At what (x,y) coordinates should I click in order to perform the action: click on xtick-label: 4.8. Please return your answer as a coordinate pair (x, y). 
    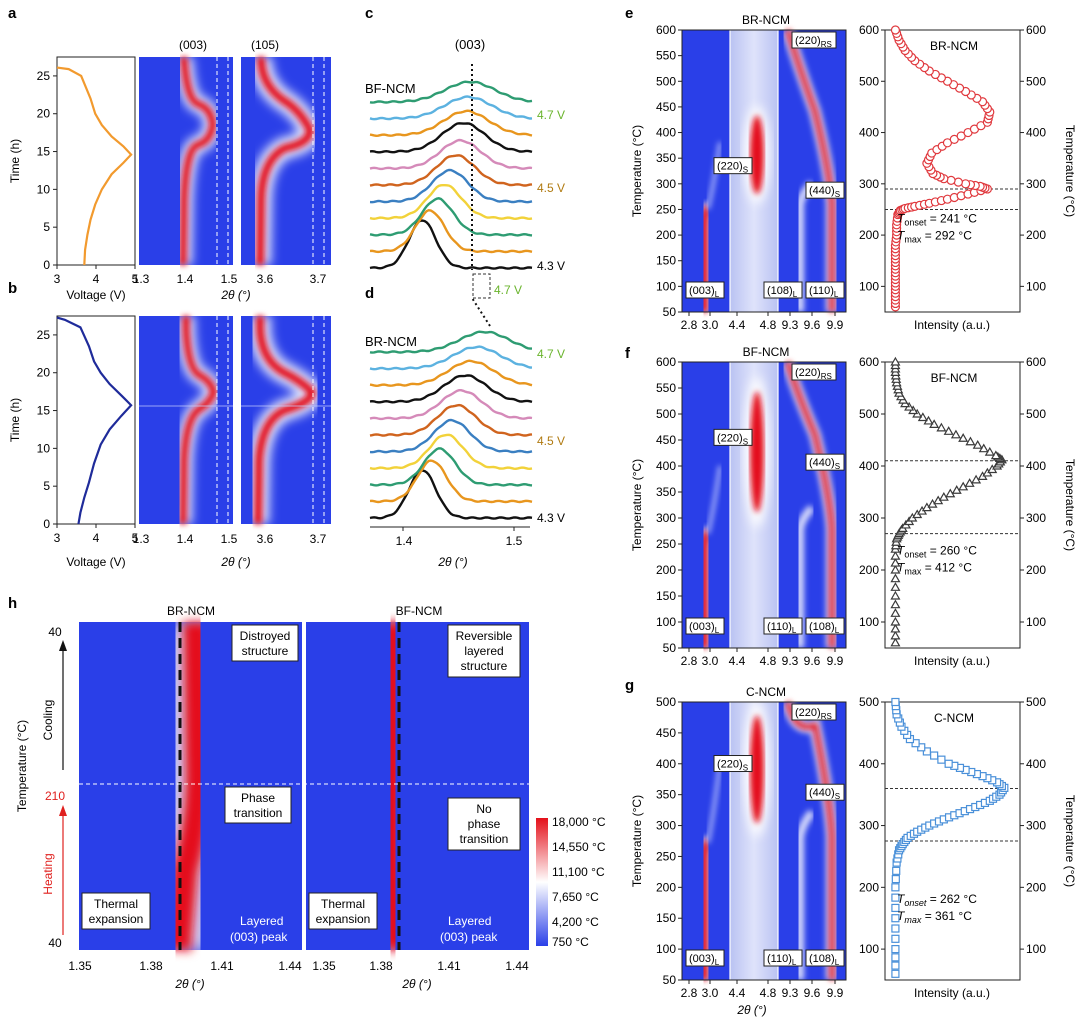
    Looking at the image, I should click on (768, 661).